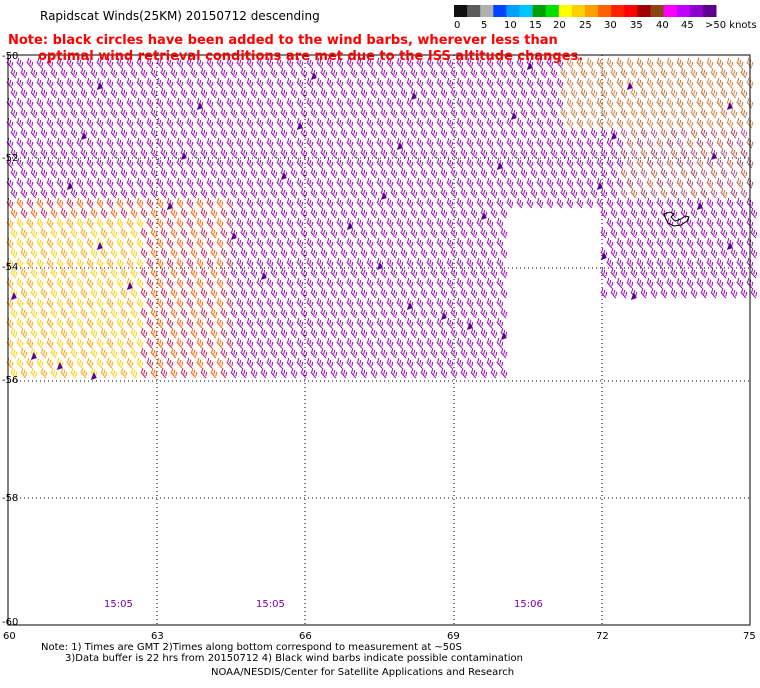  What do you see at coordinates (662, 25) in the screenshot?
I see `colorbar-label: 40` at bounding box center [662, 25].